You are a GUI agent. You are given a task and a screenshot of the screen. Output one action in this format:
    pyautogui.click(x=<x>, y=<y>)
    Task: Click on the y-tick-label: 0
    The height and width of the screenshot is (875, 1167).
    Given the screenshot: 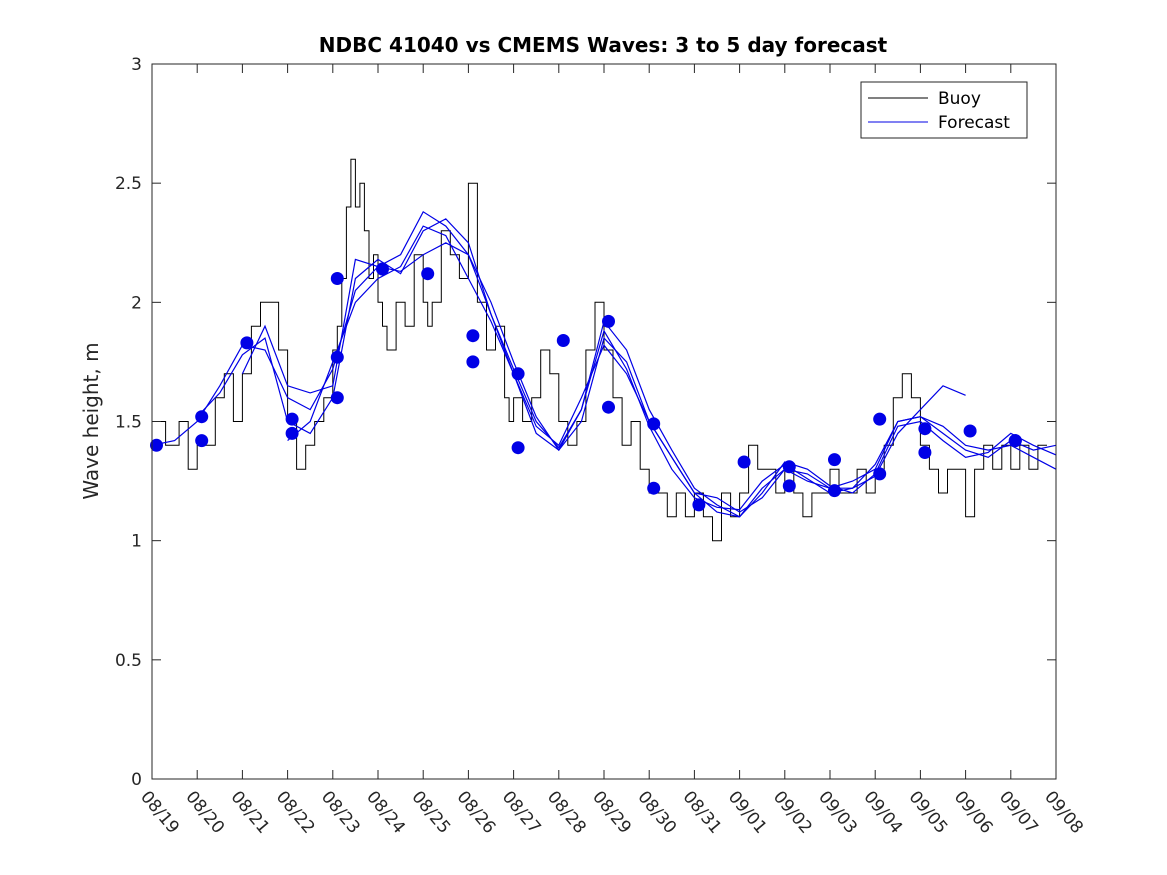 What is the action you would take?
    pyautogui.click(x=136, y=780)
    